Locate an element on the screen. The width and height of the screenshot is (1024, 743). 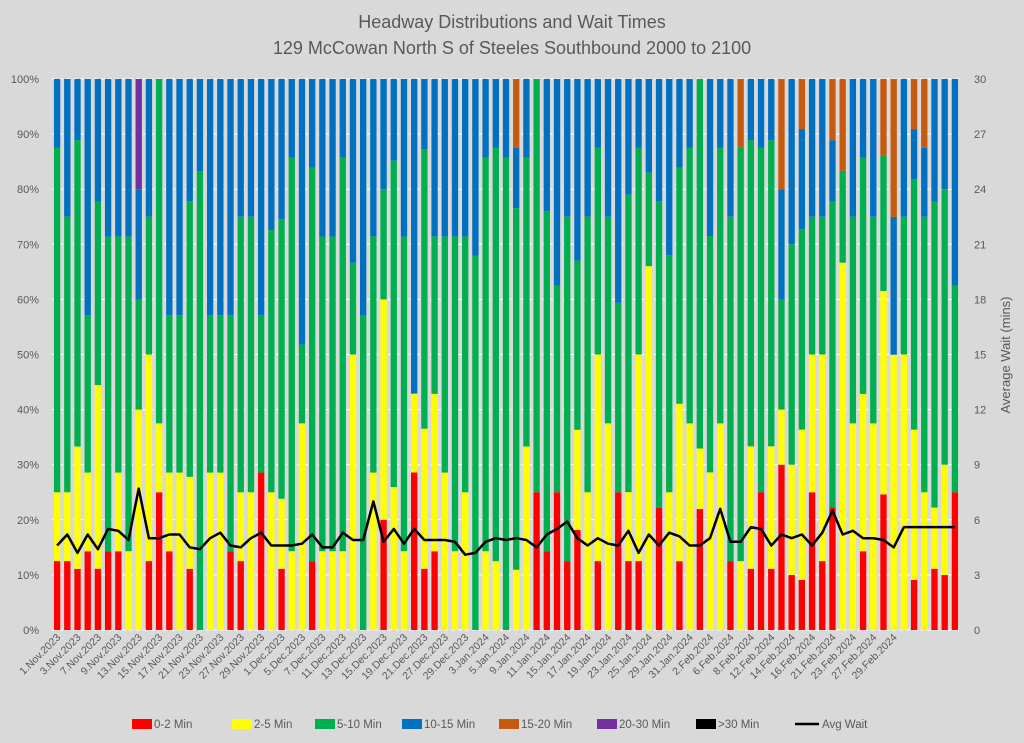
left-y-tick-label: 0% is located at coordinates (31, 631).